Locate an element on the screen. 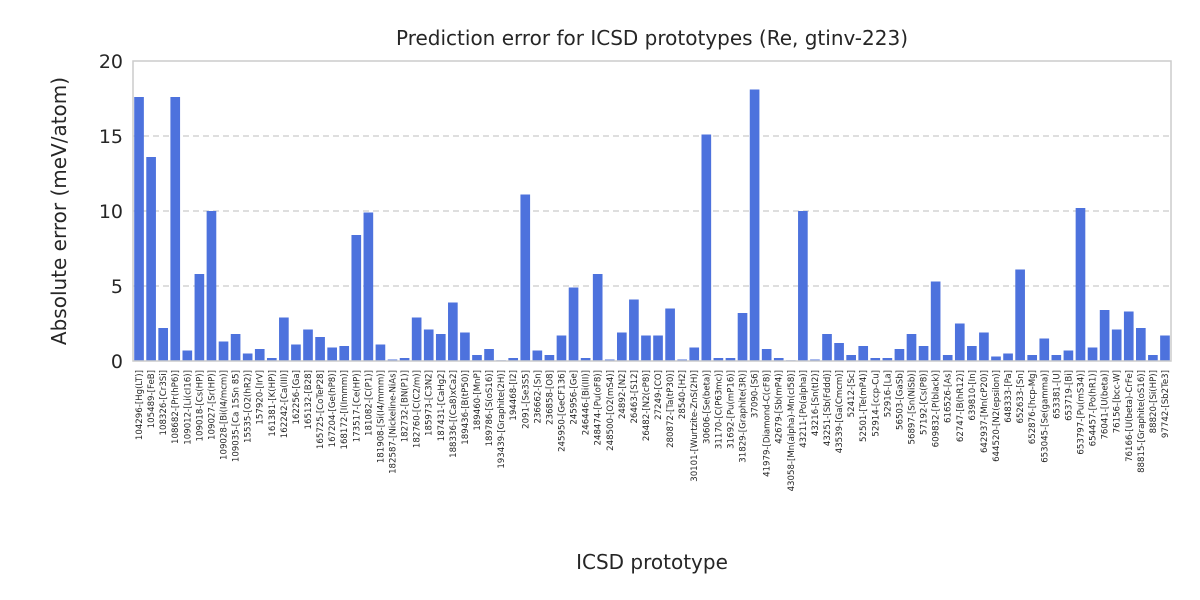  x-tick-label: 162256-[Ga] is located at coordinates (297, 397).